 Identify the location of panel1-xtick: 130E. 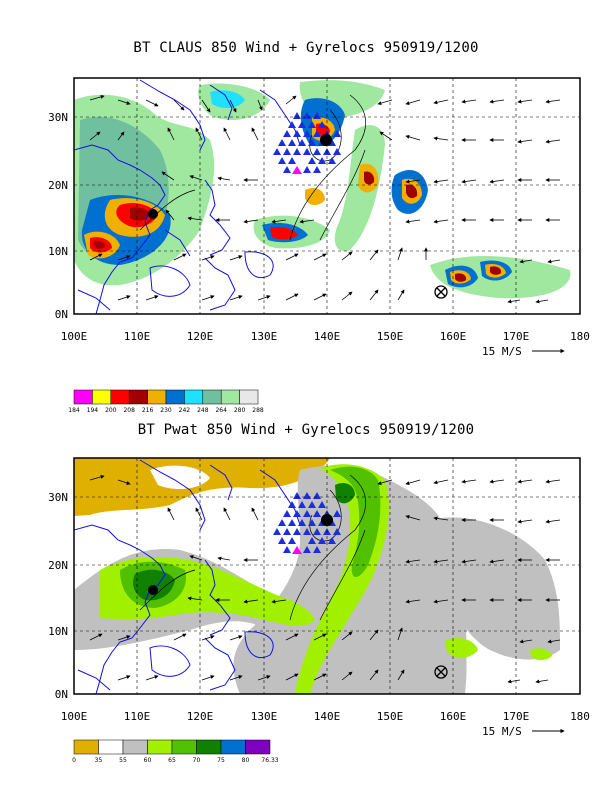
(264, 336).